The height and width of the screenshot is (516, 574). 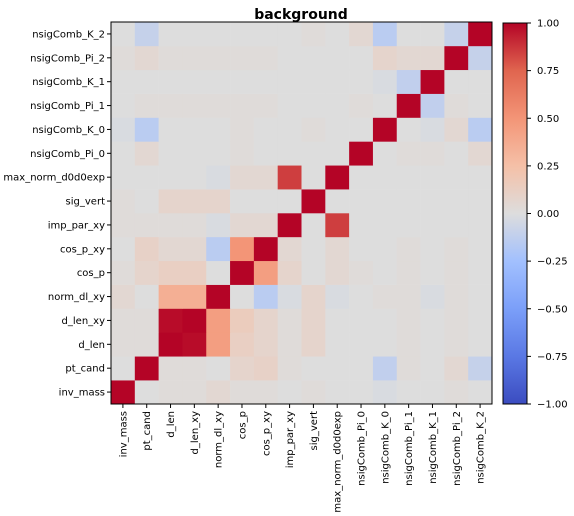 What do you see at coordinates (338, 462) in the screenshot?
I see `x-tick-label: max_norm_d0d0exp` at bounding box center [338, 462].